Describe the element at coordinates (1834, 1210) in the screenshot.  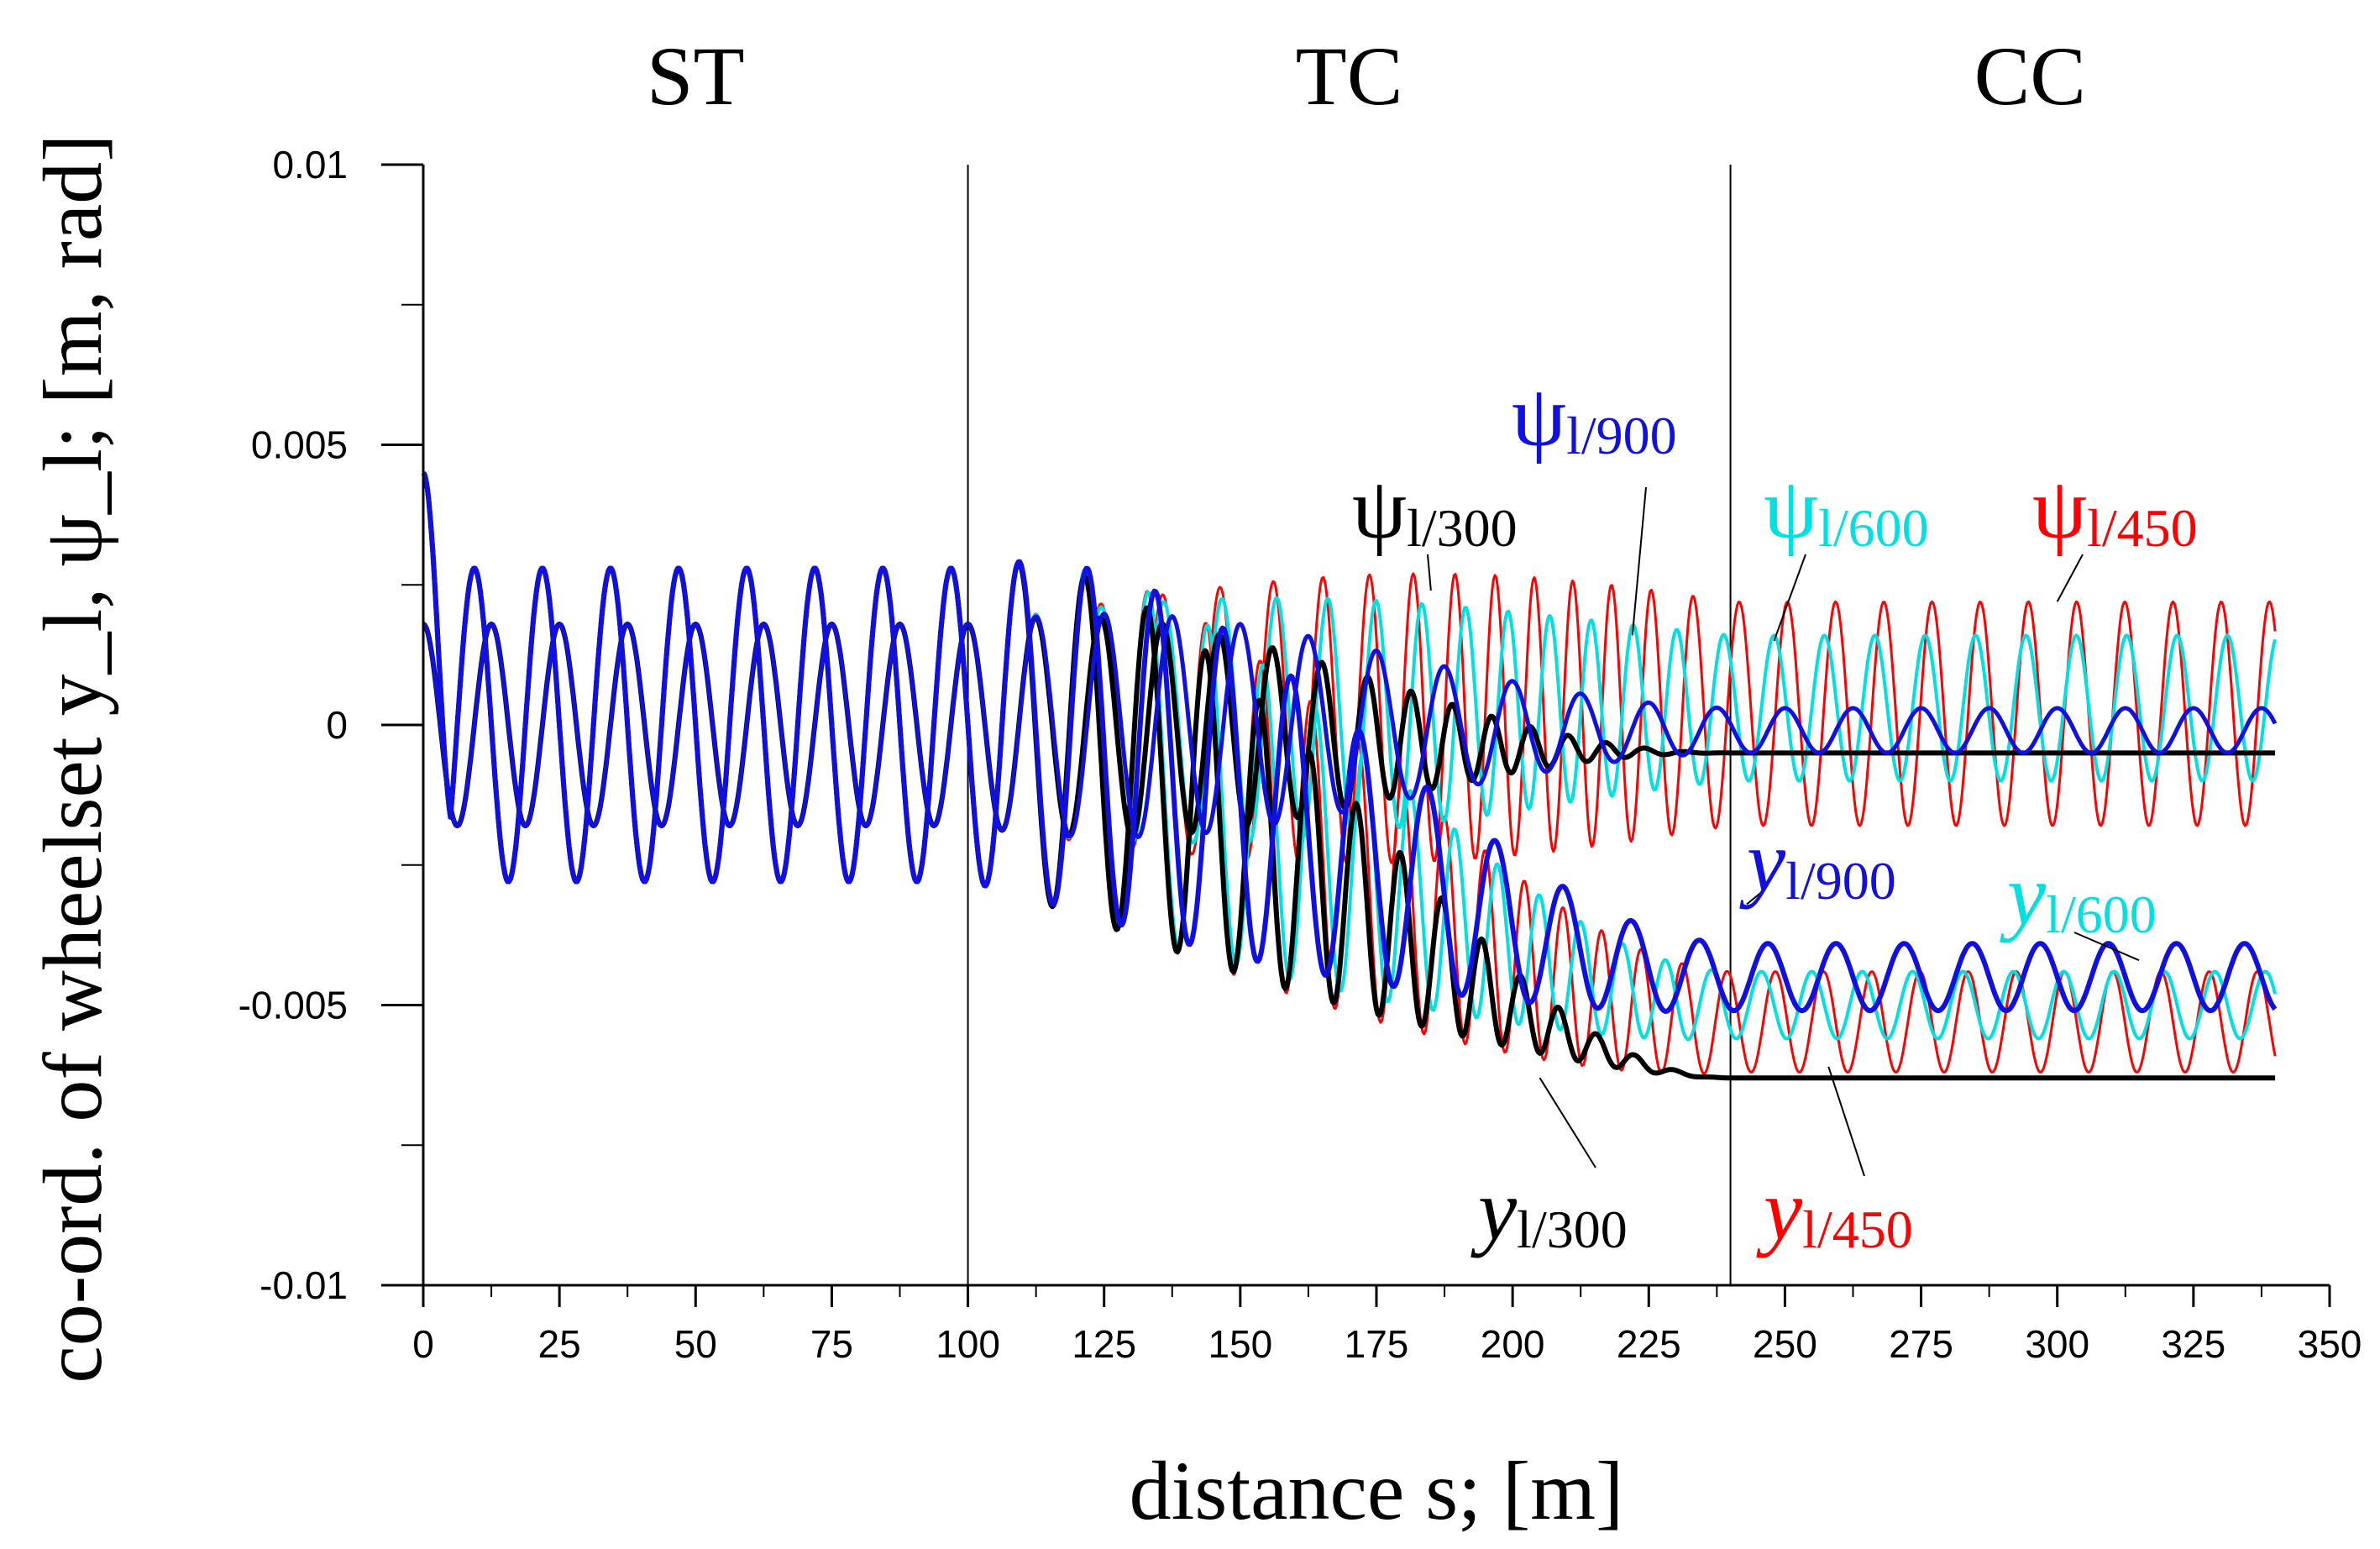
I see `curve-label: yl/450` at that location.